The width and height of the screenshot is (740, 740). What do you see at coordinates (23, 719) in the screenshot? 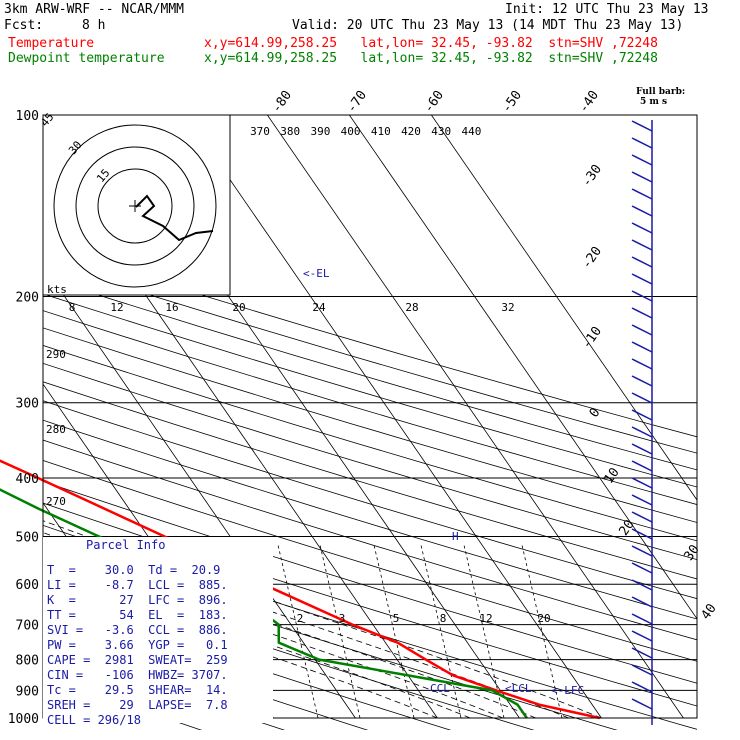
I see `pressure-tick-label: 1000` at bounding box center [23, 719].